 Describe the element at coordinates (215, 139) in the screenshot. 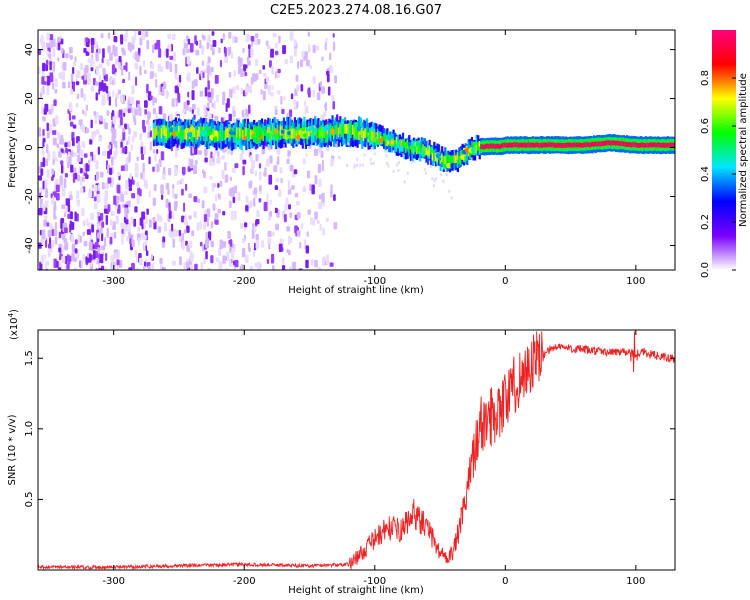

I see `ridge-blob` at that location.